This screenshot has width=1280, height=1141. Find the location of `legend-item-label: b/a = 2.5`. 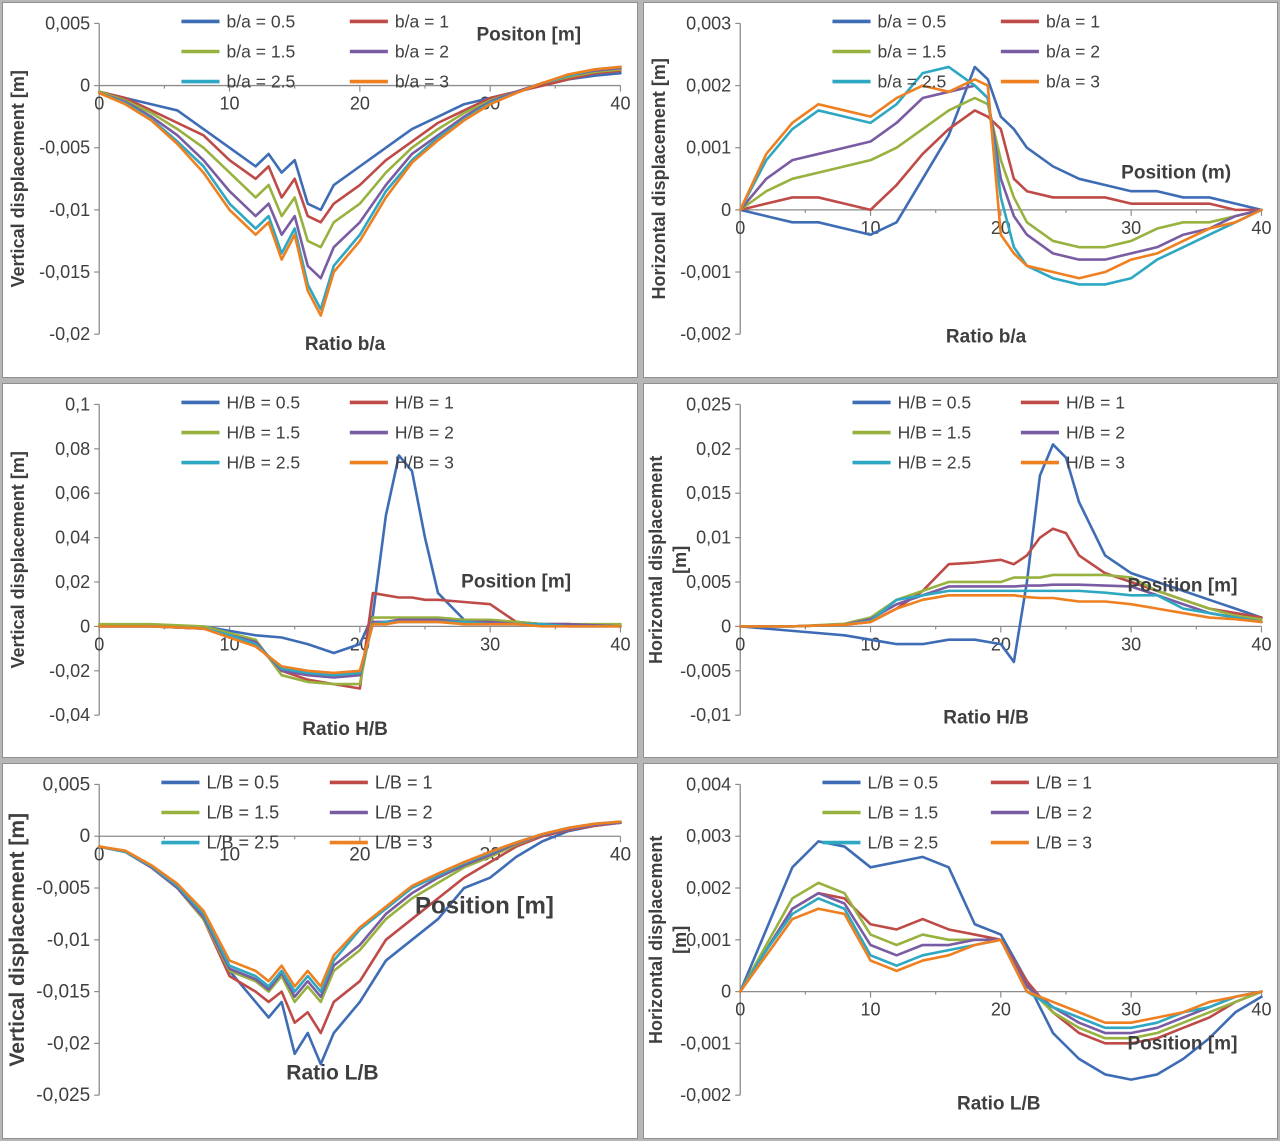

legend-item-label: b/a = 2.5 is located at coordinates (911, 82).